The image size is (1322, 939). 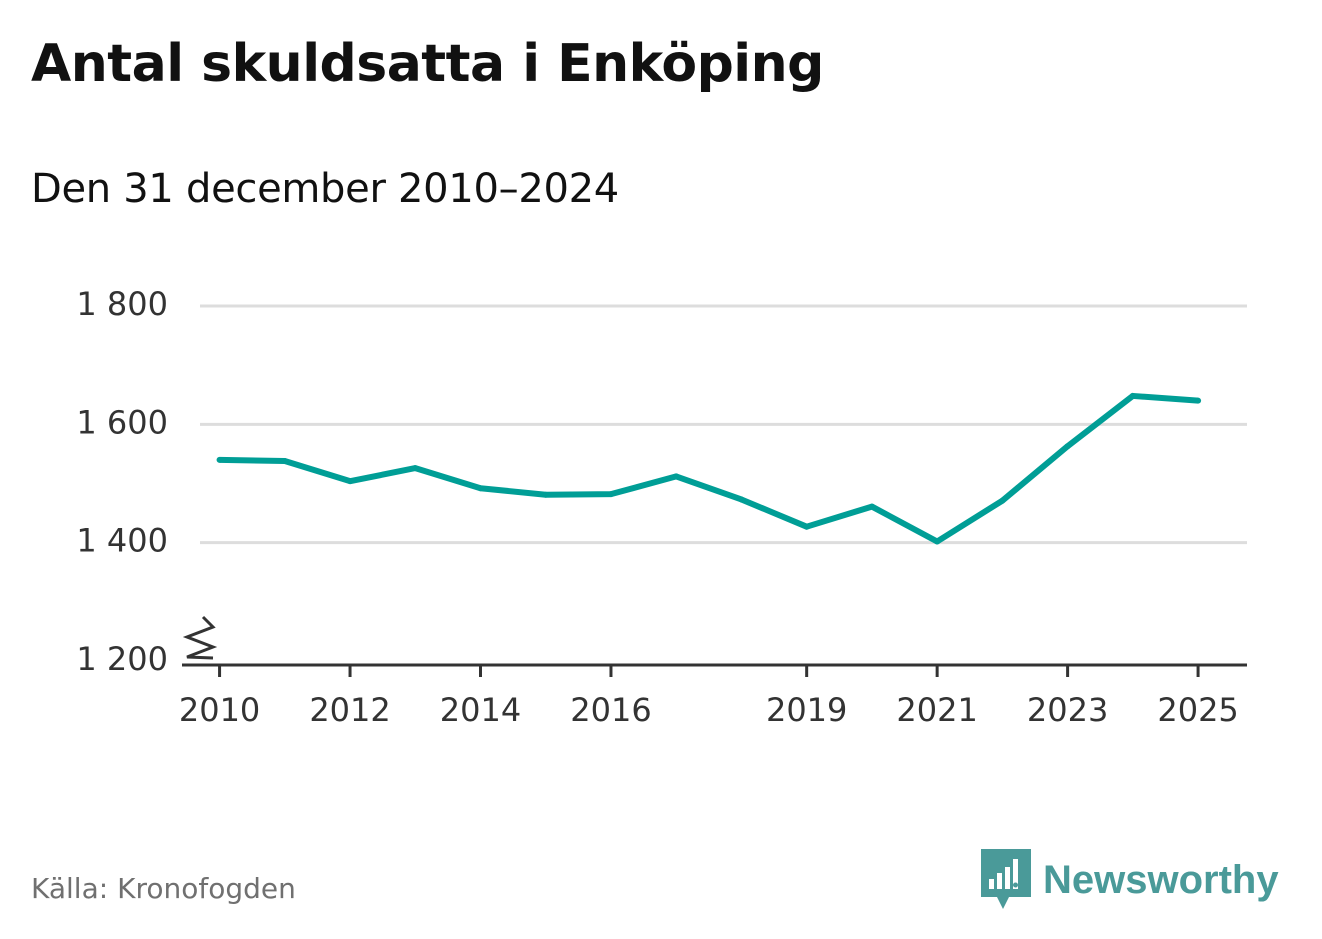 What do you see at coordinates (122, 422) in the screenshot?
I see `y-tick-label: 1 600` at bounding box center [122, 422].